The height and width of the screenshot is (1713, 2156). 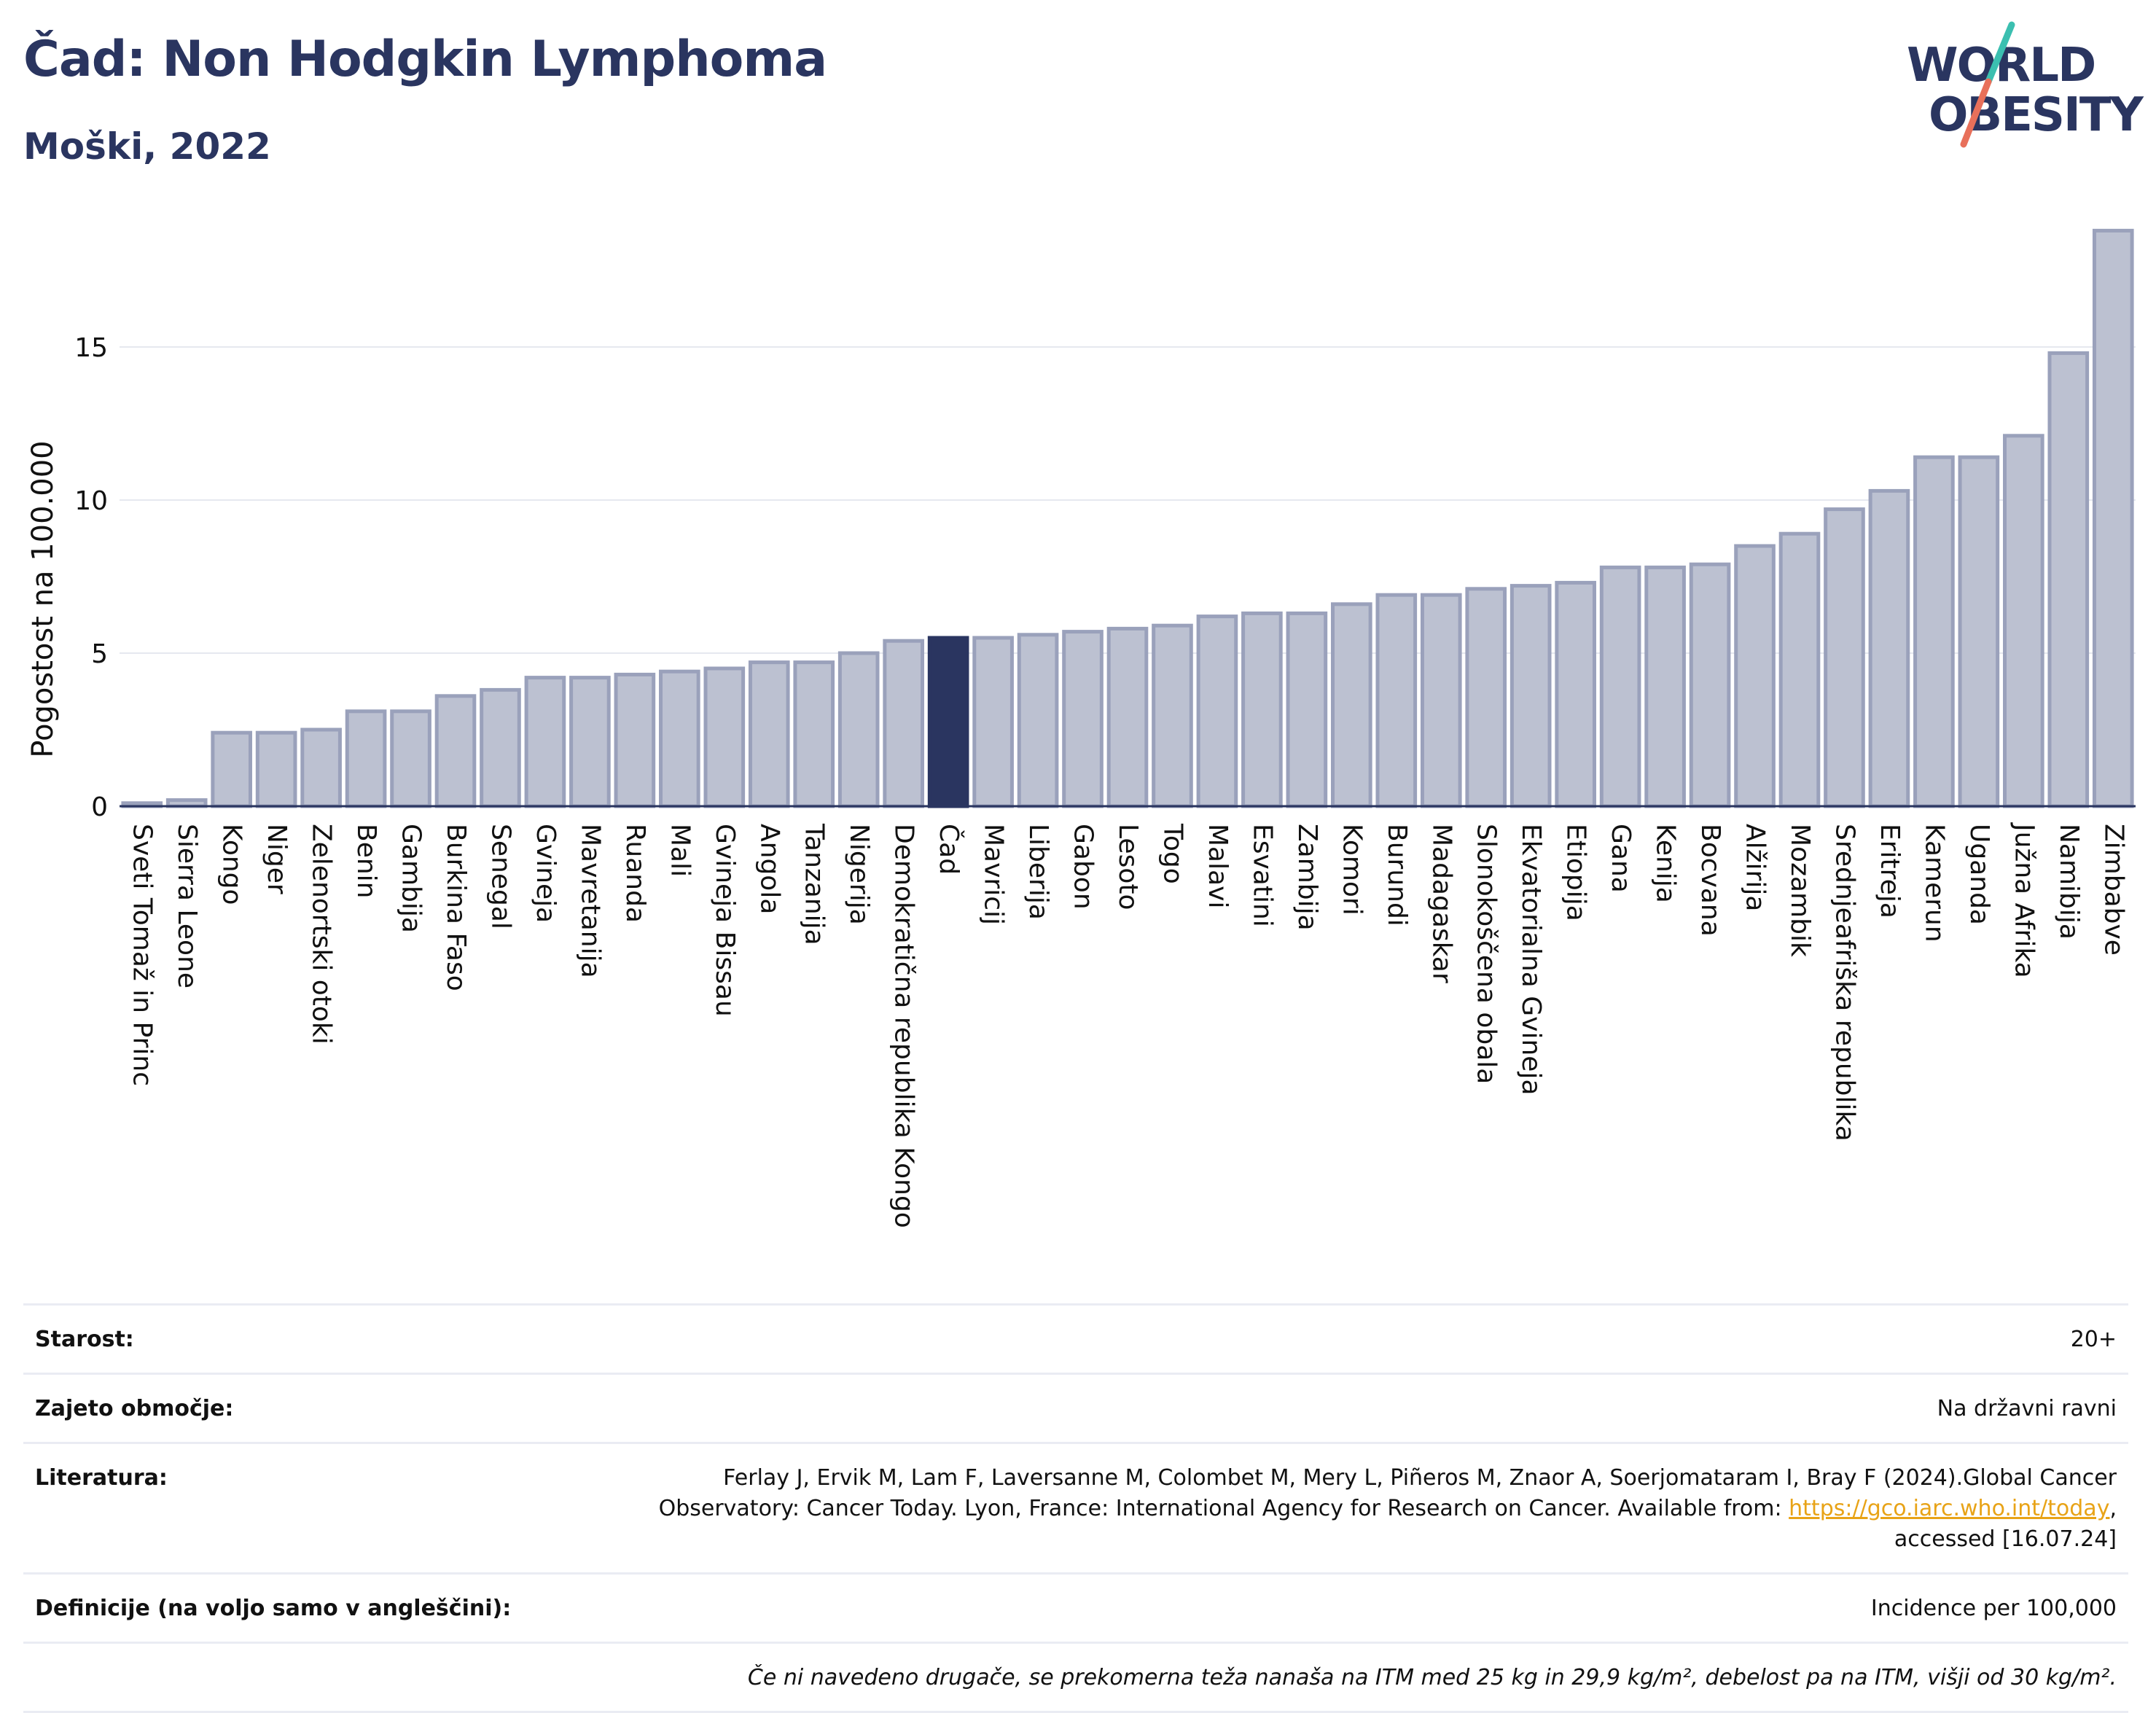 I want to click on x-tick-label: Madagaskar, so click(x=1441, y=903).